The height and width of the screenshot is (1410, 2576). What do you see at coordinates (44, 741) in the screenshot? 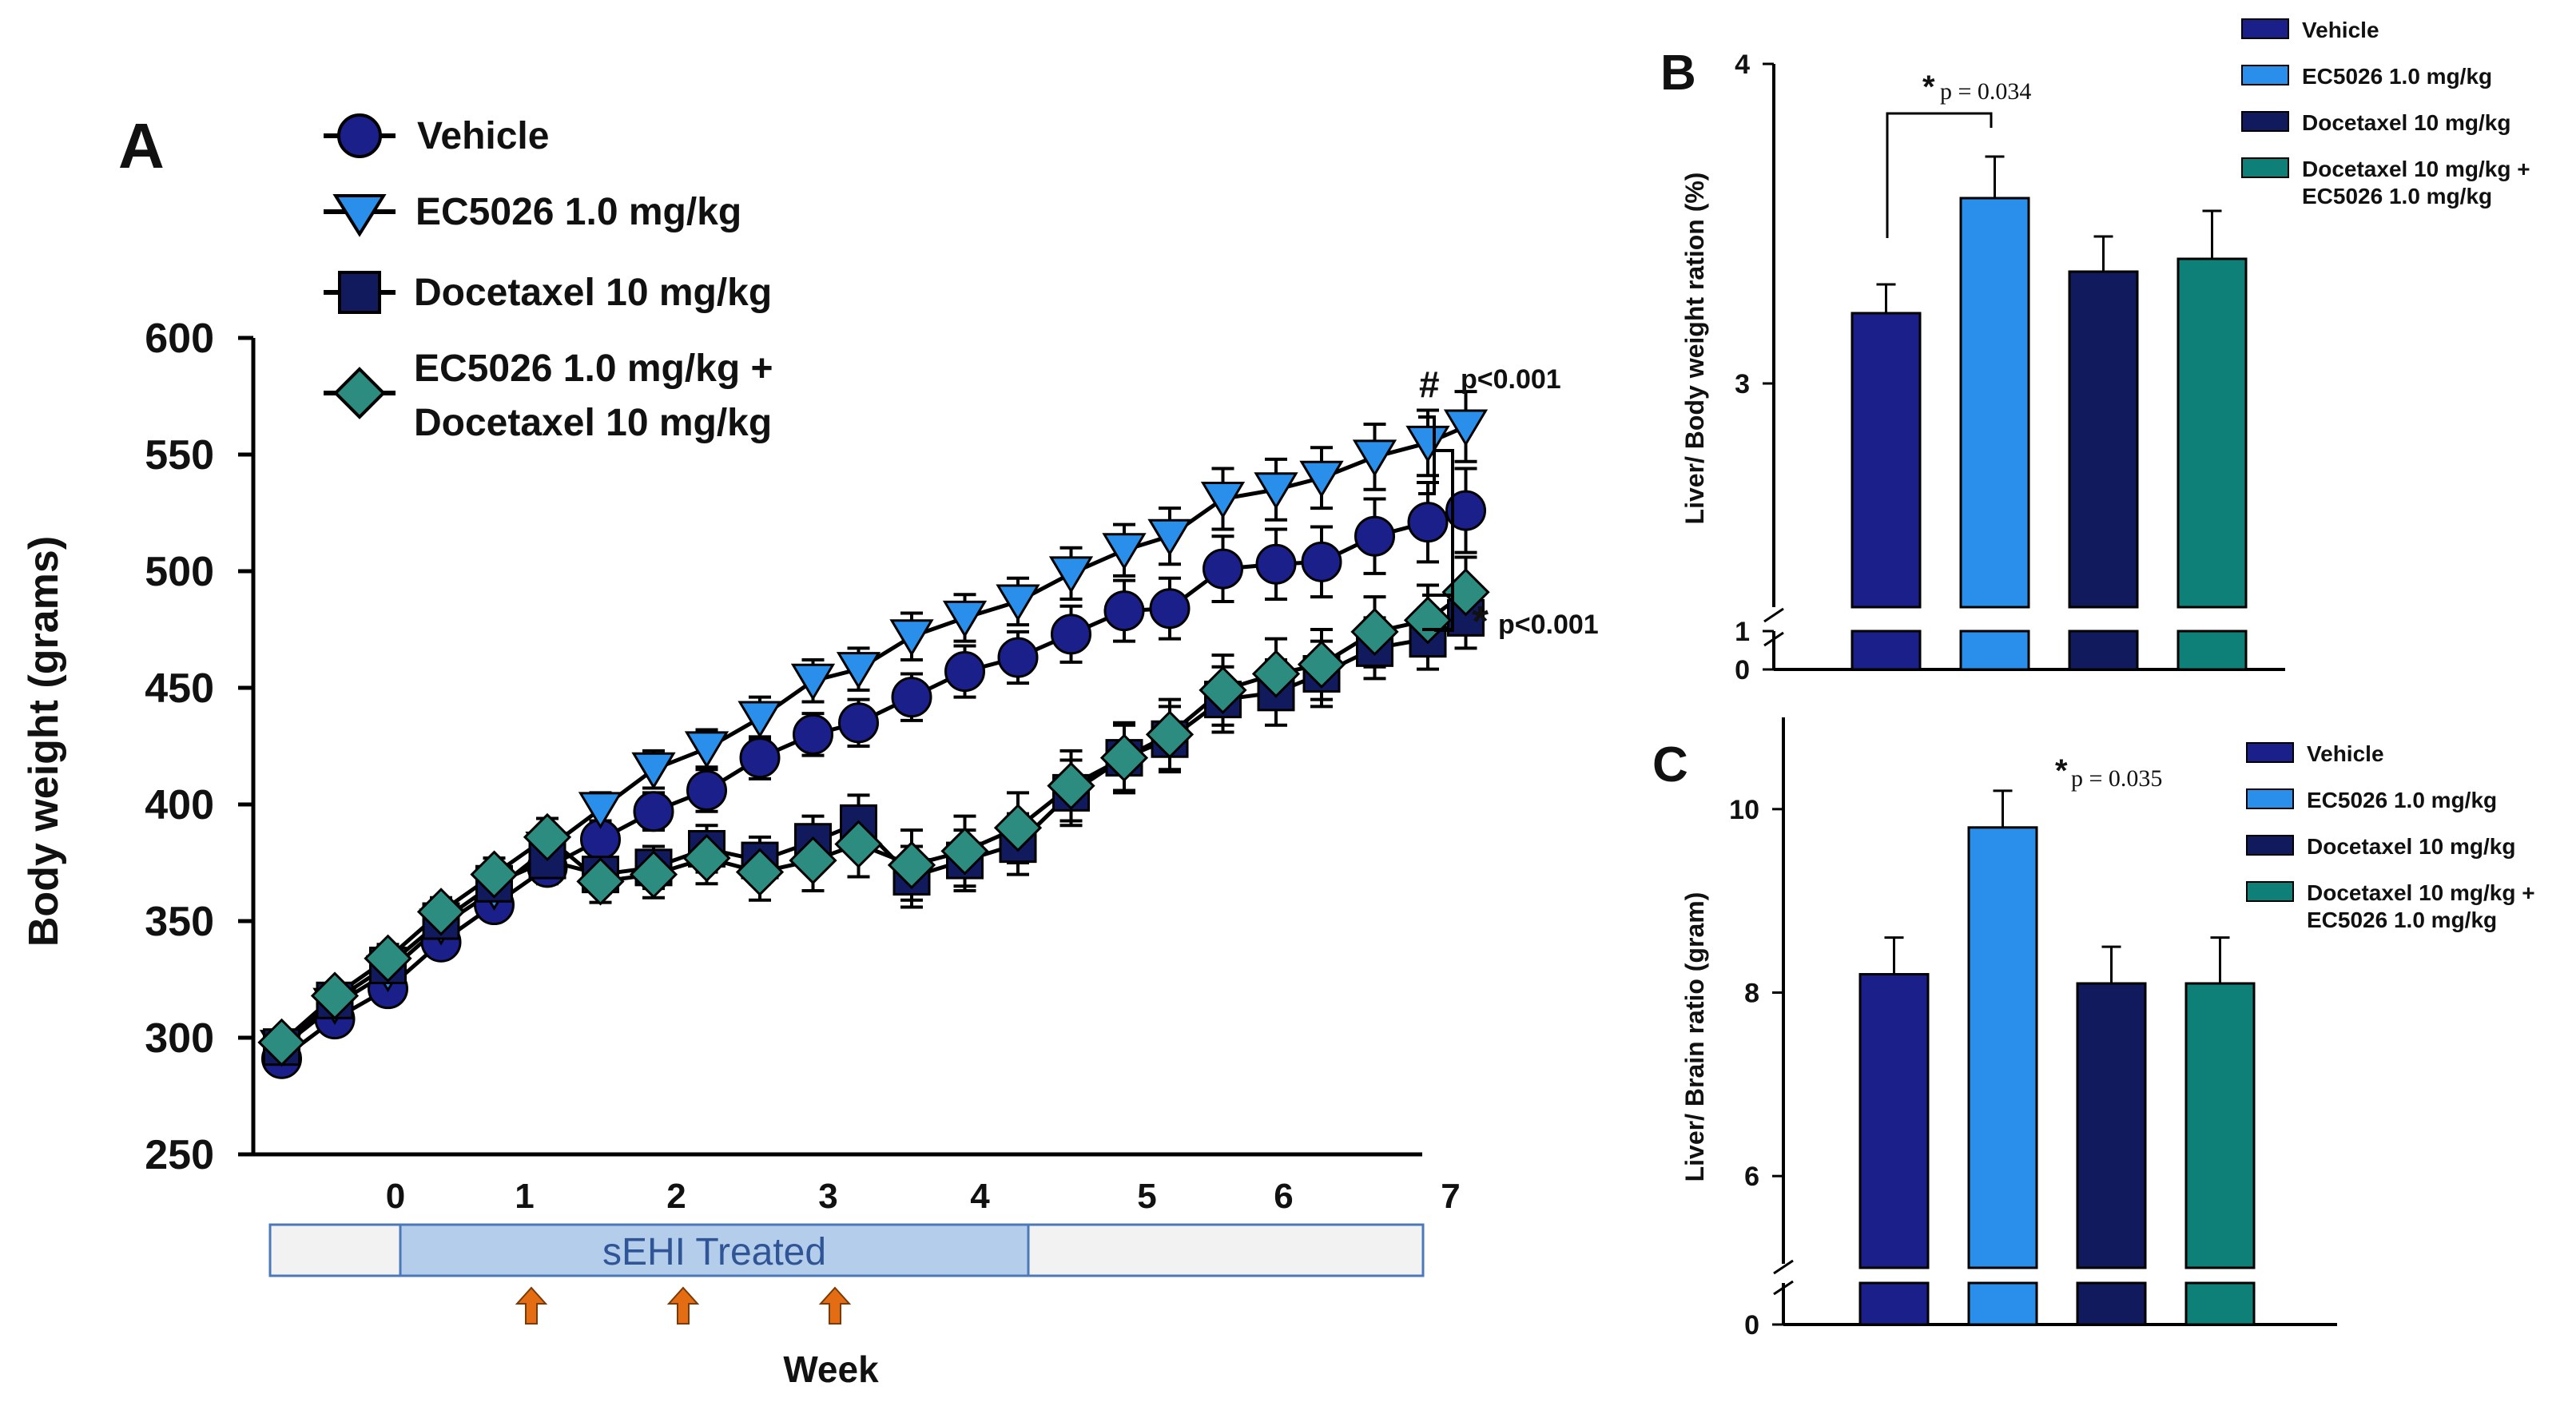
I see `panel-a-y-axis-label: Body weight (grams)` at bounding box center [44, 741].